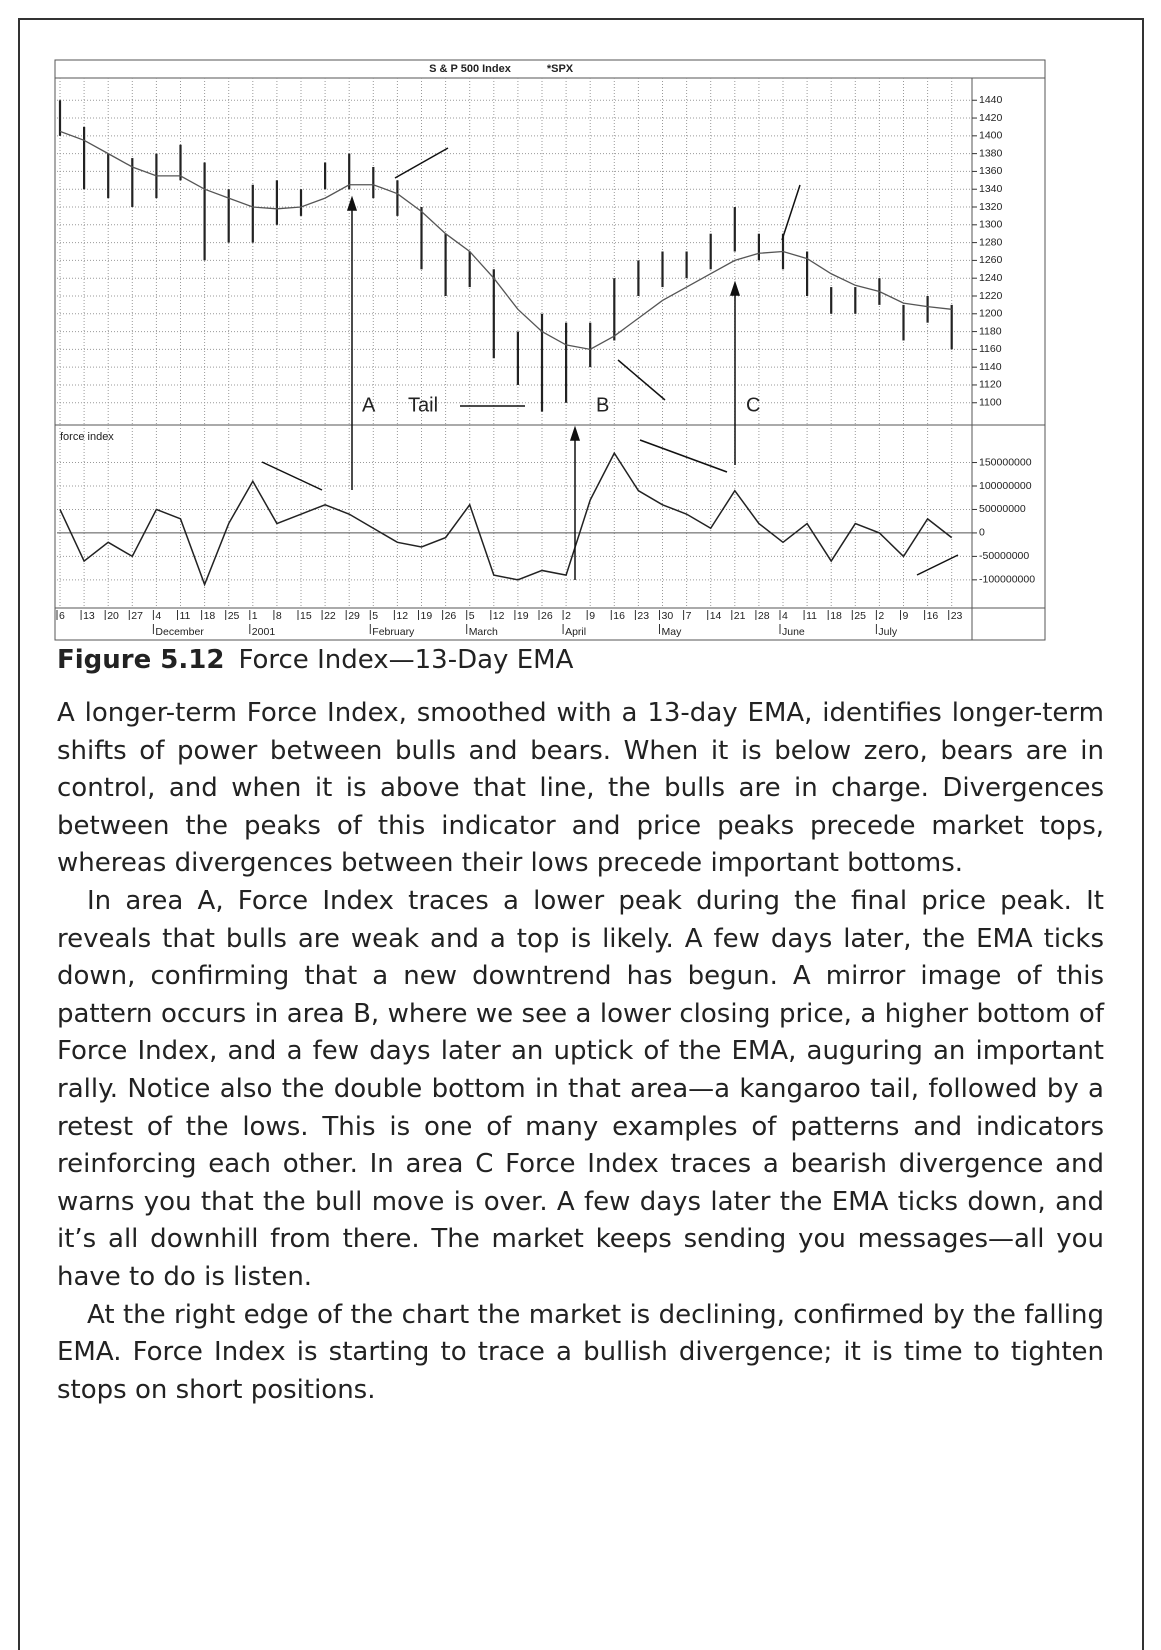 The image size is (1161, 1650). What do you see at coordinates (255, 616) in the screenshot?
I see `x-tick-label: 1` at bounding box center [255, 616].